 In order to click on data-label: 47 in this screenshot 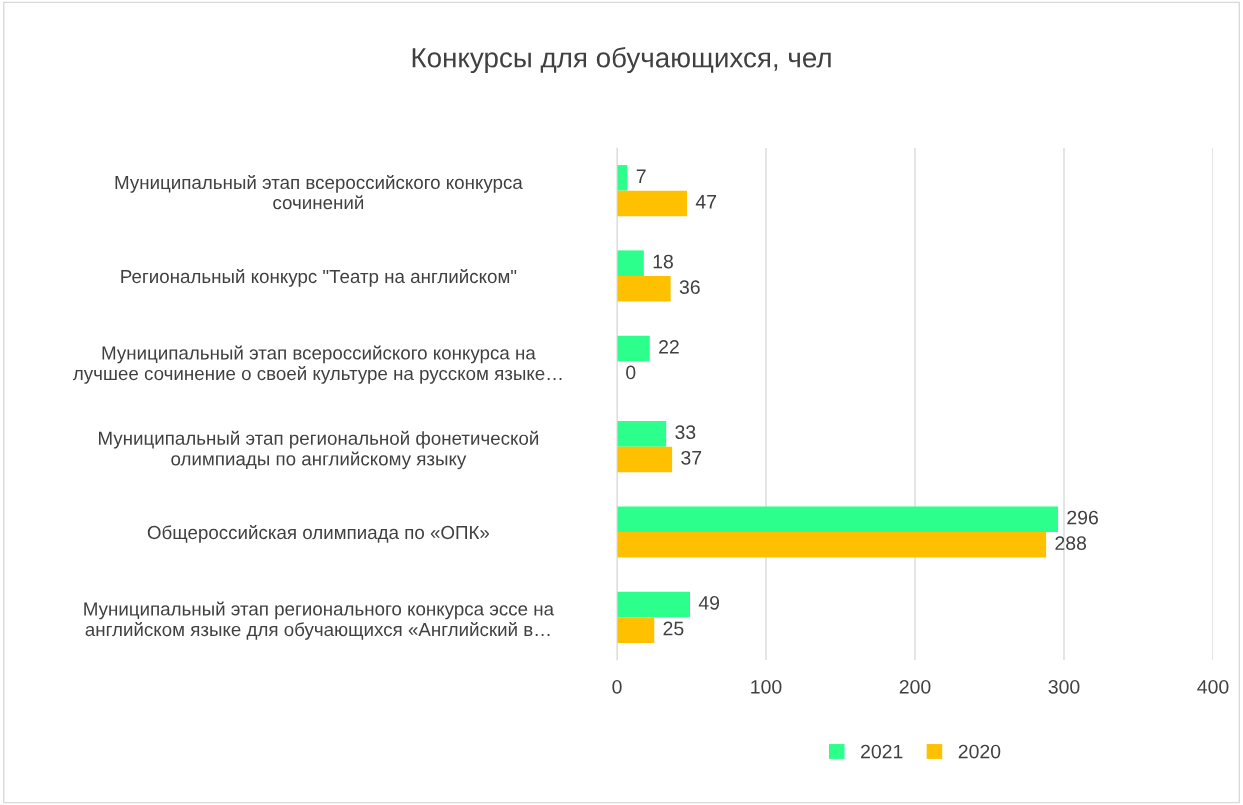, I will do `click(706, 202)`.